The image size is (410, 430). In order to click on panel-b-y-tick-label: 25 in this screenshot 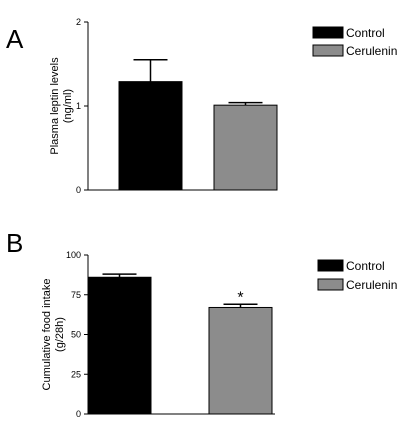, I will do `click(76, 374)`.